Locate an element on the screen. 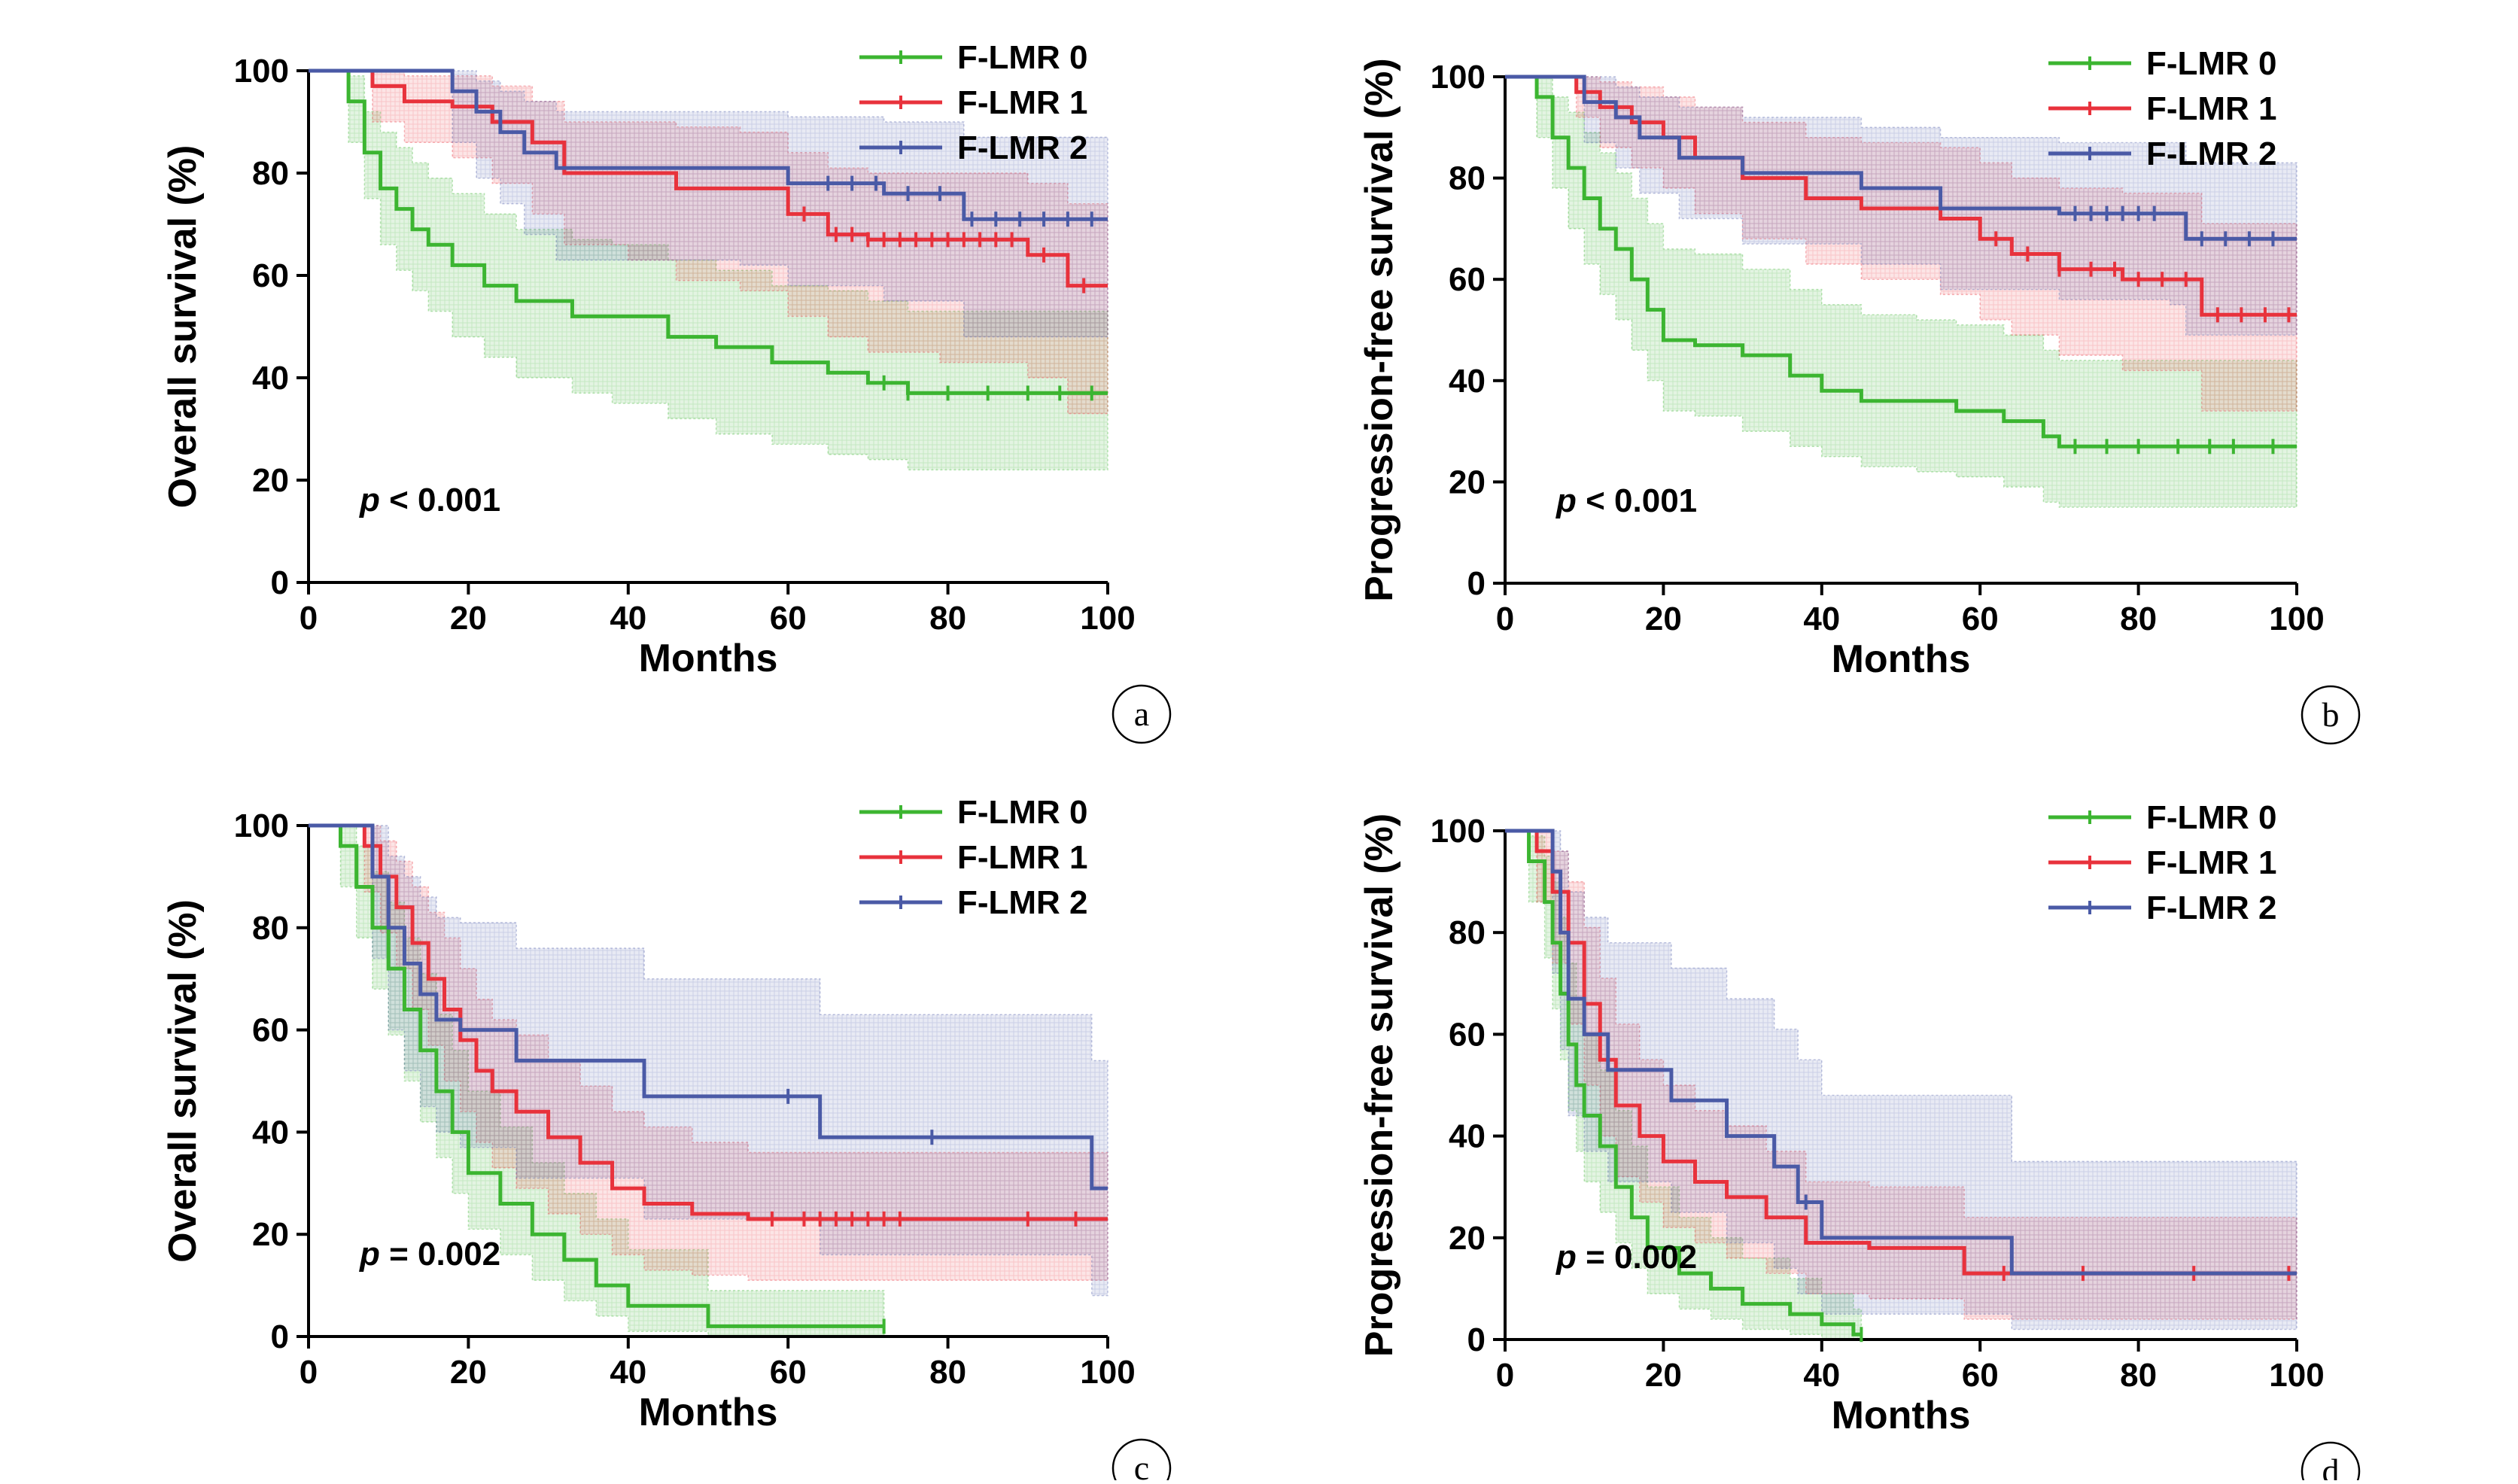 This screenshot has width=2518, height=1484. panel-label: a is located at coordinates (1141, 714).